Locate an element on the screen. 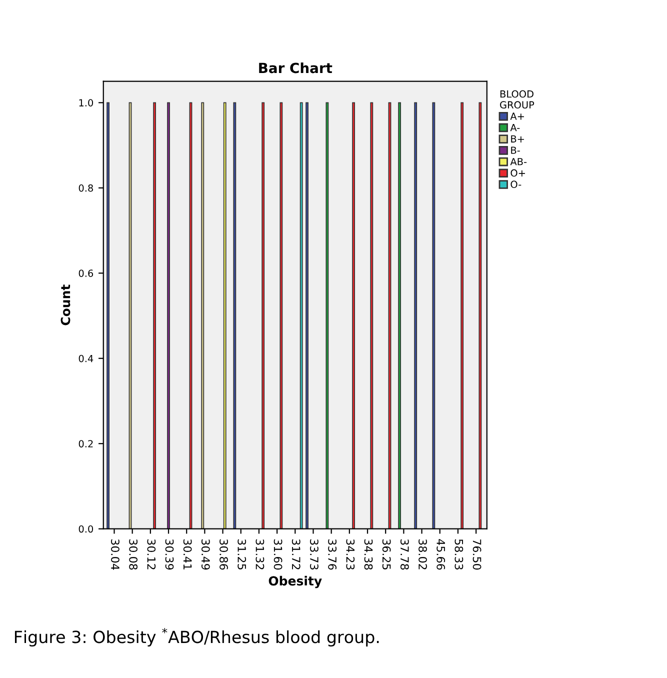 This screenshot has width=667, height=678. x-tick-label: 30.08 is located at coordinates (133, 554).